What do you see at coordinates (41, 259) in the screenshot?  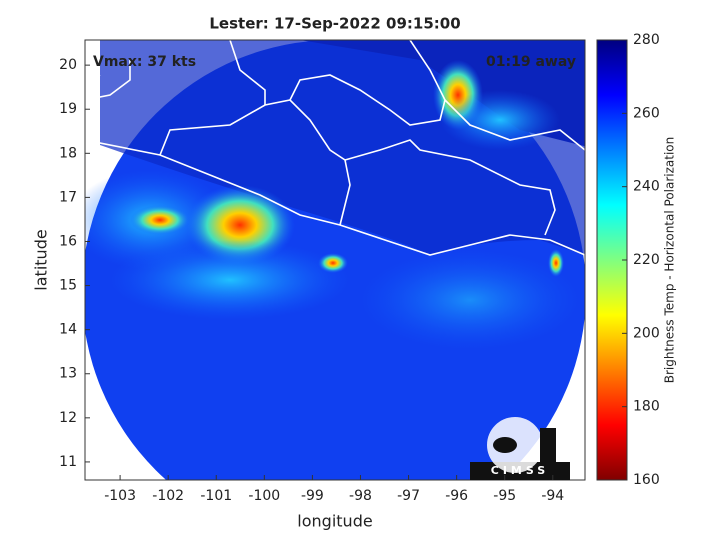 I see `y-axis-label: latitude` at bounding box center [41, 259].